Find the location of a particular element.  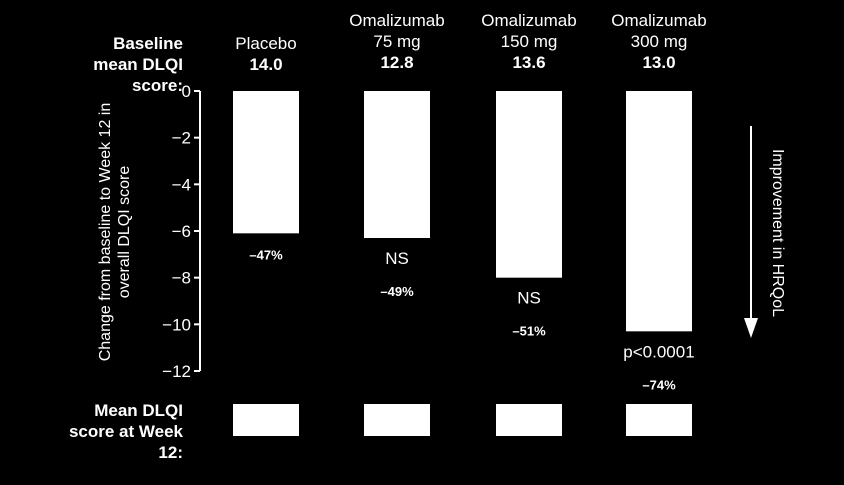

group-baseline: 13.6 is located at coordinates (529, 62).